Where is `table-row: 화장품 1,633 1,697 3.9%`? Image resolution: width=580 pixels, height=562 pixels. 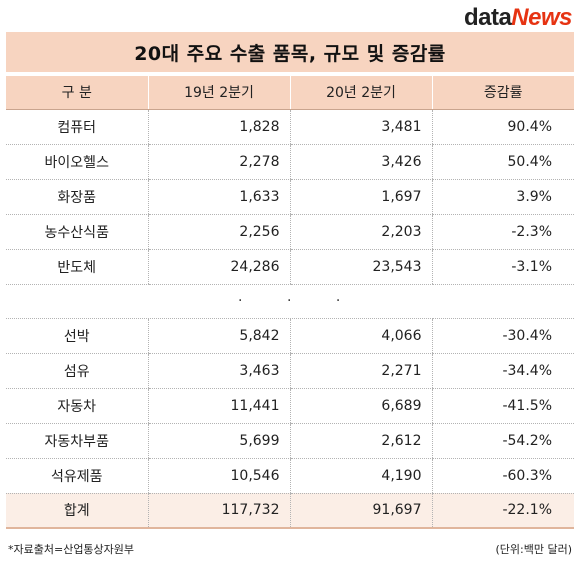
table-row: 화장품 1,633 1,697 3.9% is located at coordinates (290, 197).